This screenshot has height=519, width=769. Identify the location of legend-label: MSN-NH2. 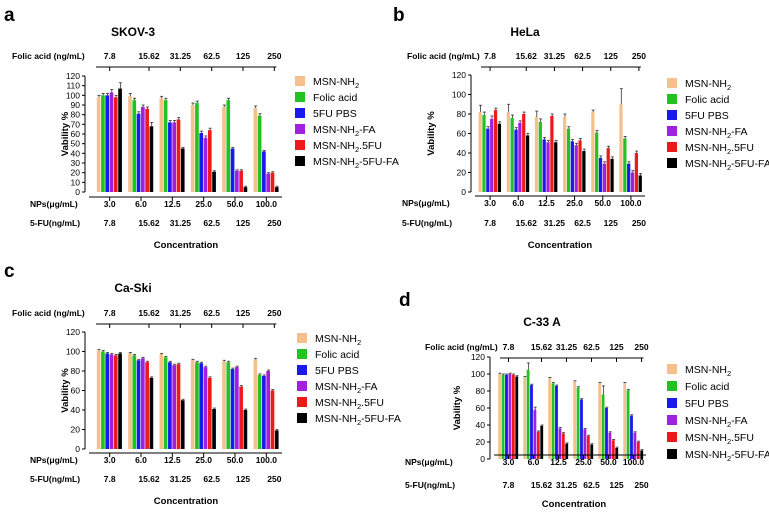
(708, 371).